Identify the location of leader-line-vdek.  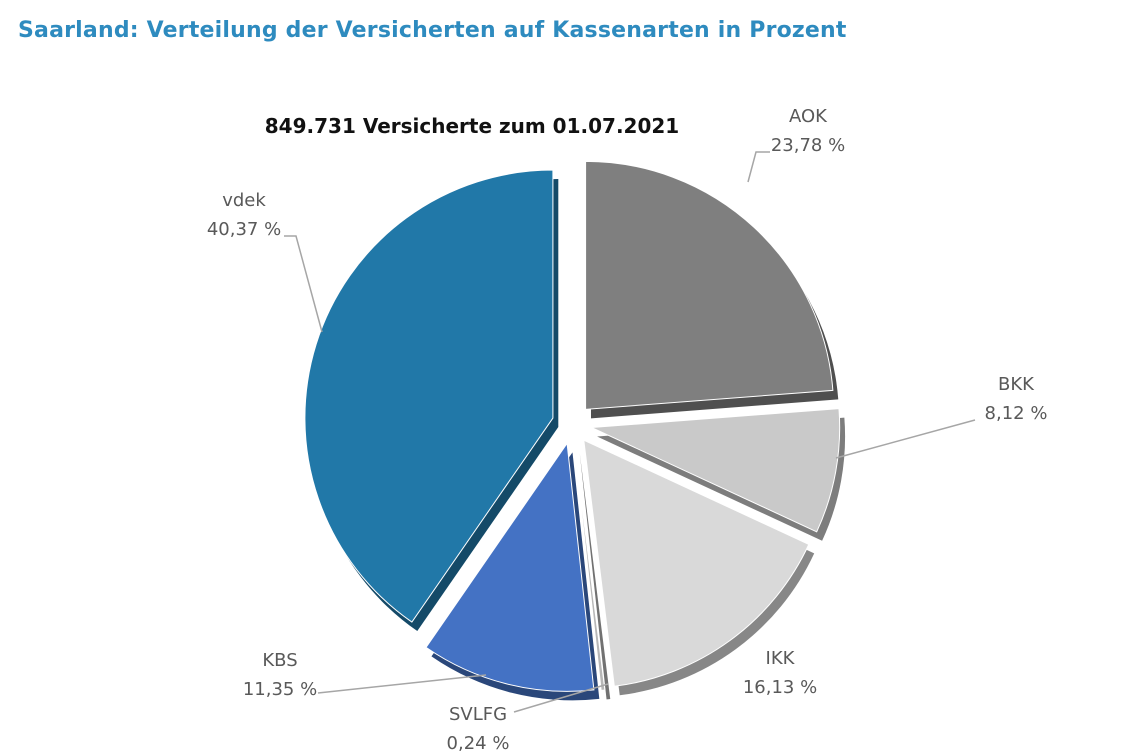
(303, 284).